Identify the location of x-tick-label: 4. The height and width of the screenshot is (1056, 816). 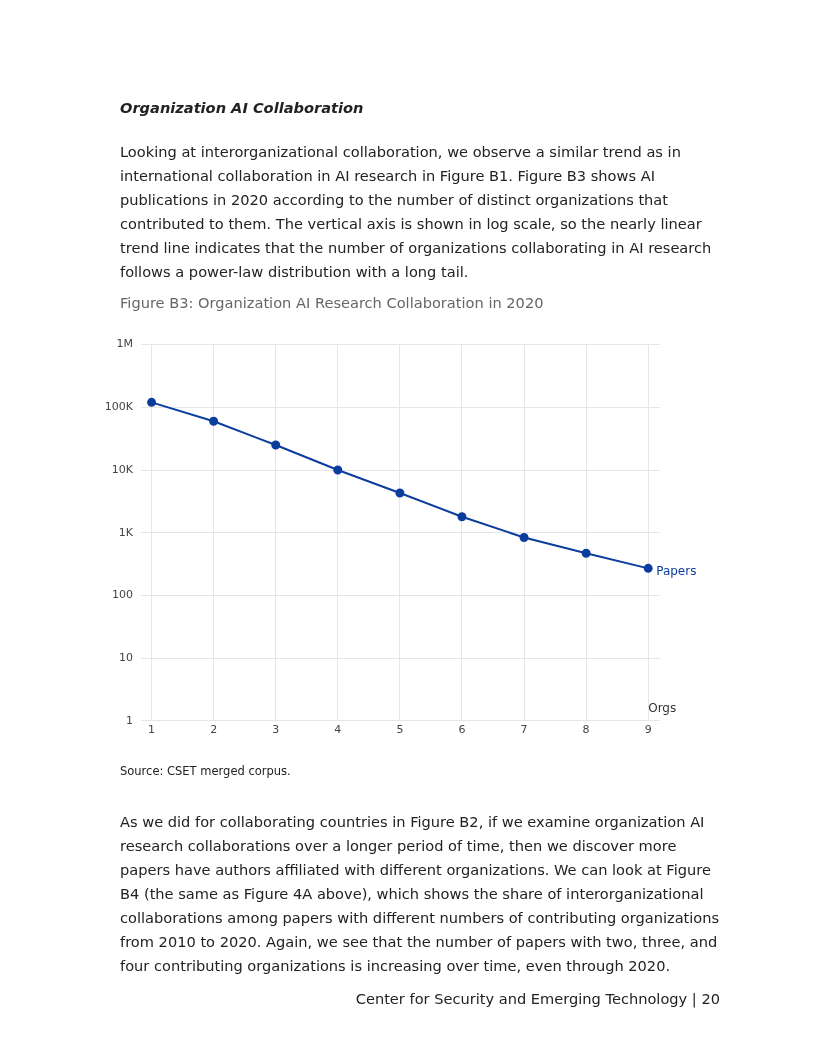
(338, 730).